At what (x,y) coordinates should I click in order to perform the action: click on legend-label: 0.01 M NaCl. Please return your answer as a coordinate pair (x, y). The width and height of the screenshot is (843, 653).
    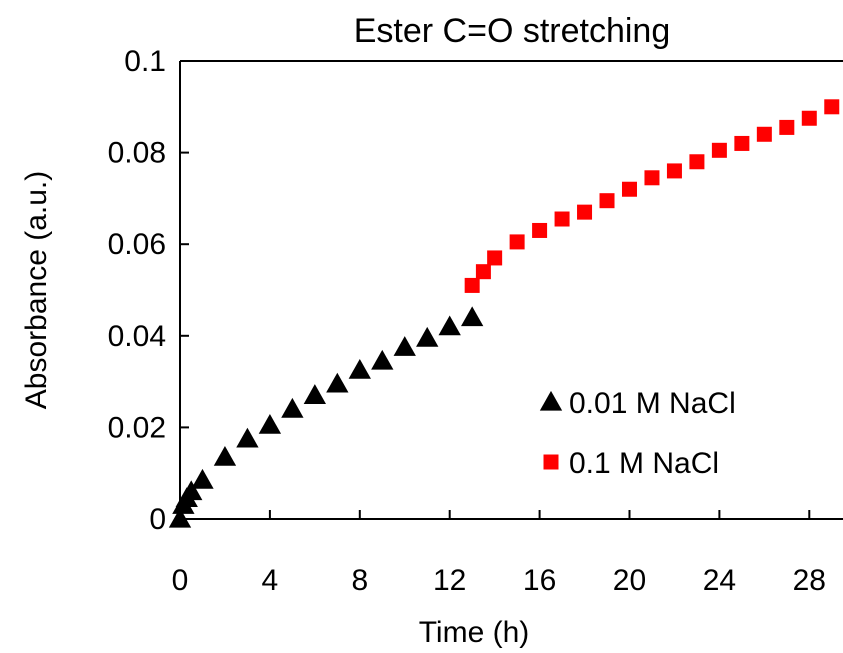
    Looking at the image, I should click on (652, 403).